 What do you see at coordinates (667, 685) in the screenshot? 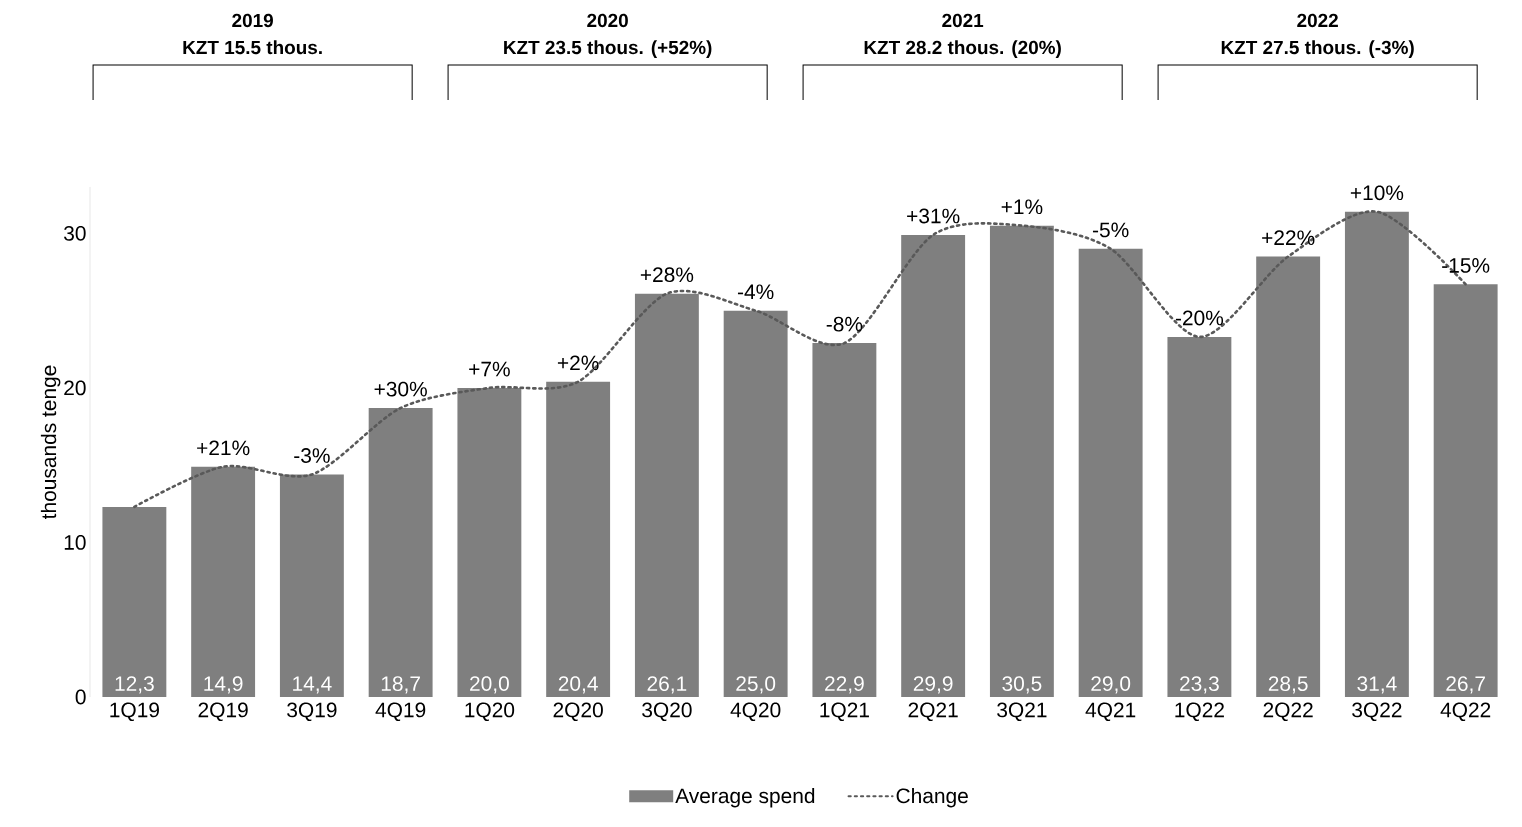
I see `data-label: 26,1` at bounding box center [667, 685].